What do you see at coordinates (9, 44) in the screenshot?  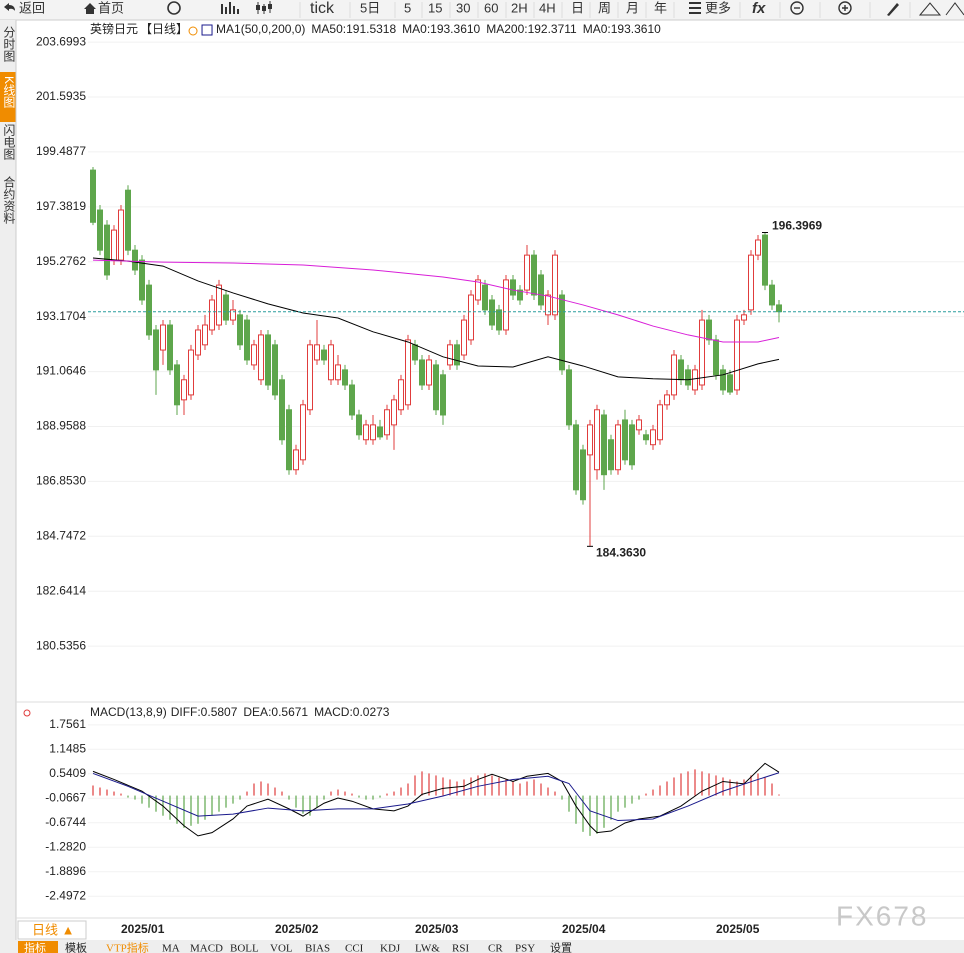 I see `side-tab: 分时图` at bounding box center [9, 44].